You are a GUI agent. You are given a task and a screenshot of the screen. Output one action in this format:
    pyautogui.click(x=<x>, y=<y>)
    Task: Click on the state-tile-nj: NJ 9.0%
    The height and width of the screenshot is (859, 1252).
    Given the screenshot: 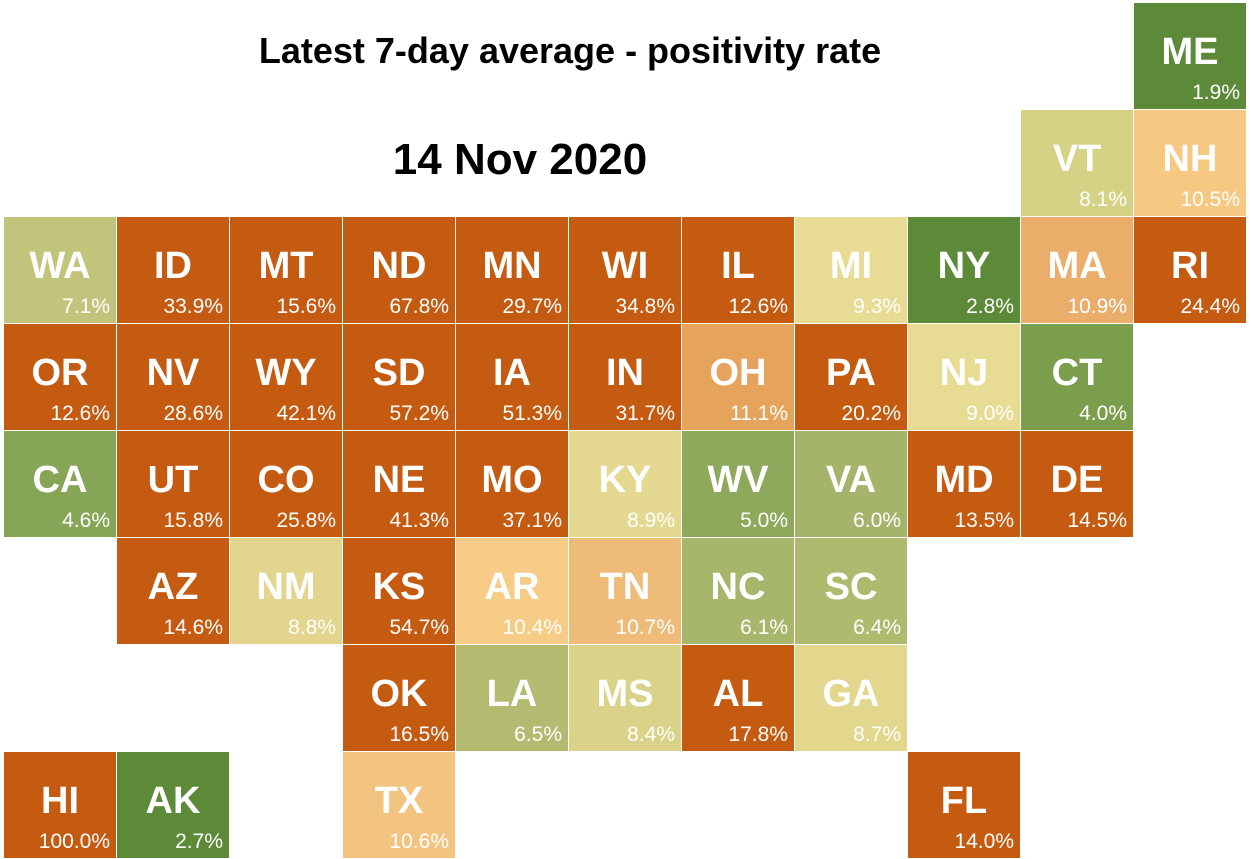 What is the action you would take?
    pyautogui.click(x=964, y=377)
    